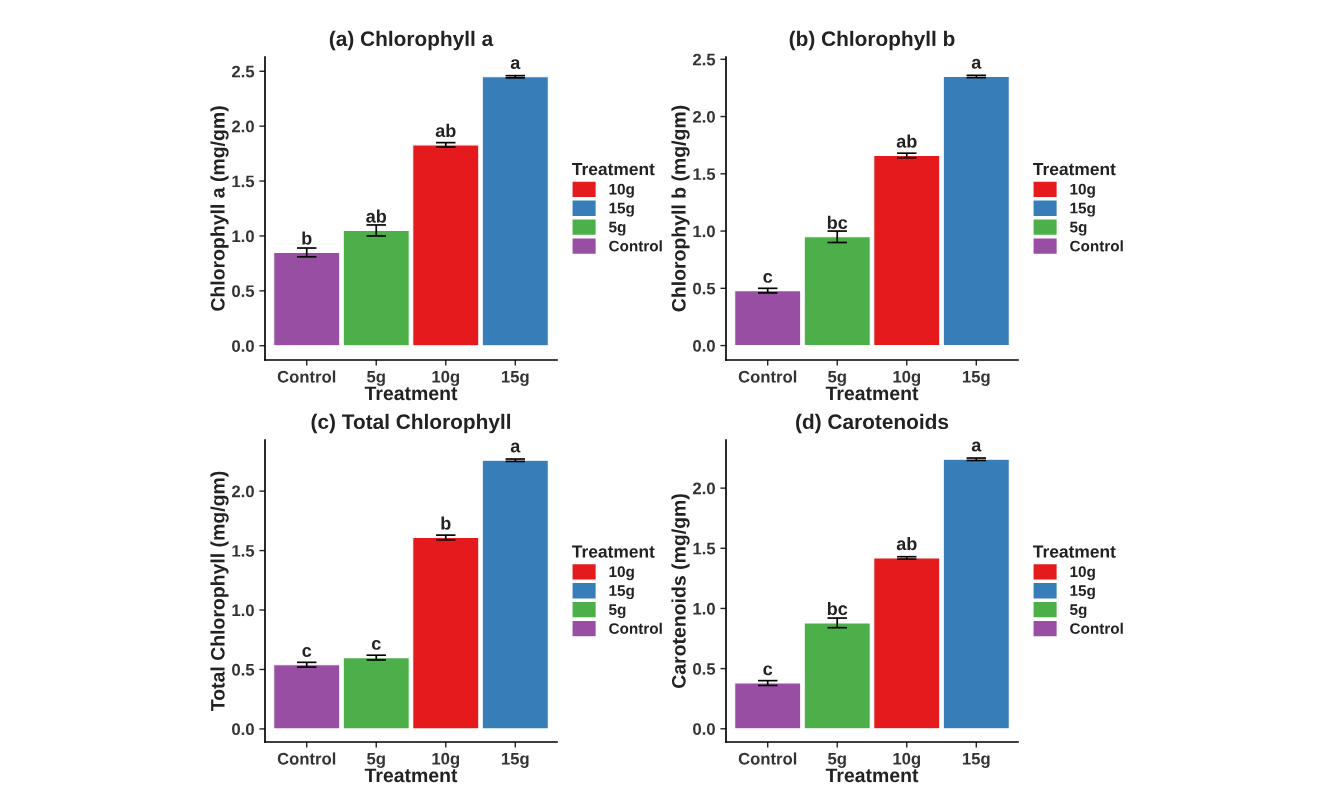  I want to click on y-axis-title: Carotenoids (mg/gm), so click(680, 591).